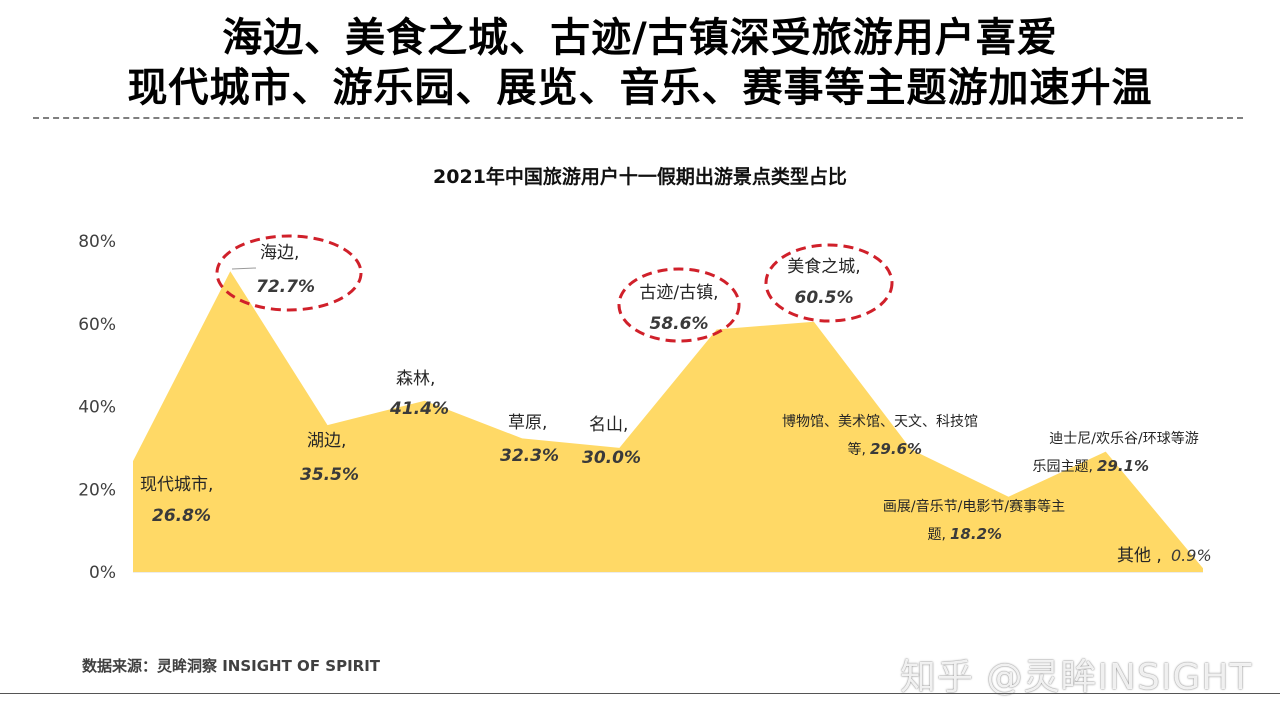 This screenshot has height=720, width=1280. What do you see at coordinates (97, 325) in the screenshot?
I see `y-tick-label: 60%` at bounding box center [97, 325].